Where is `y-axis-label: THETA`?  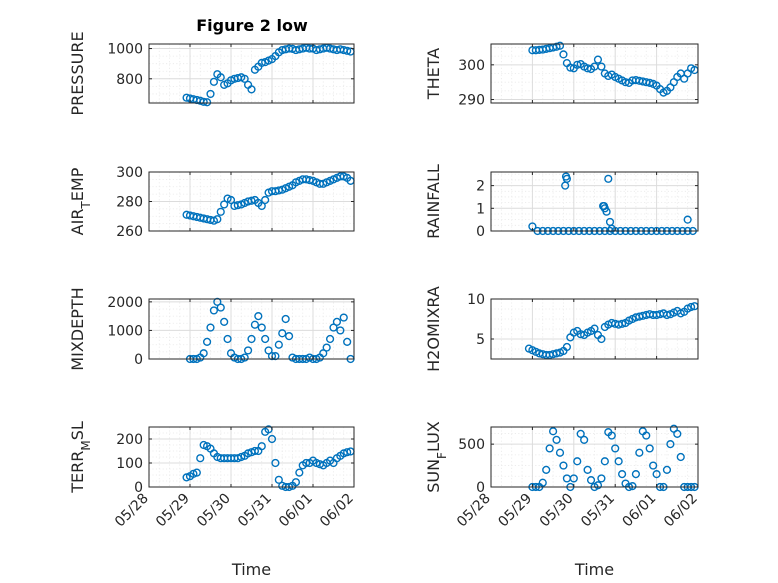
y-axis-label: THETA is located at coordinates (433, 74).